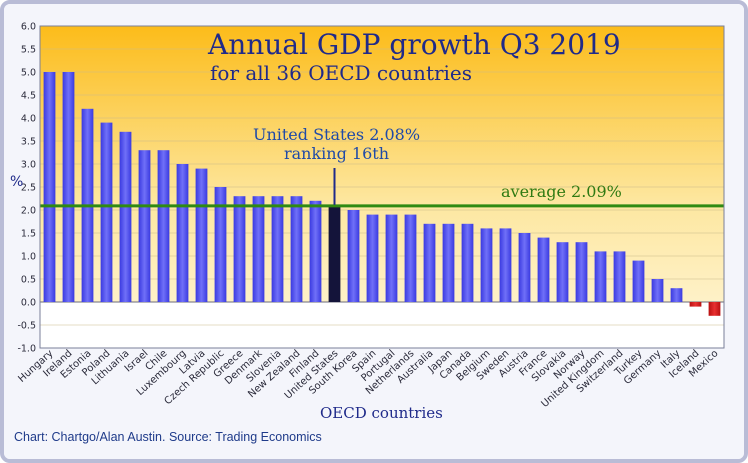 The height and width of the screenshot is (463, 748). Describe the element at coordinates (381, 413) in the screenshot. I see `x-axis-label: OECD countries` at that location.